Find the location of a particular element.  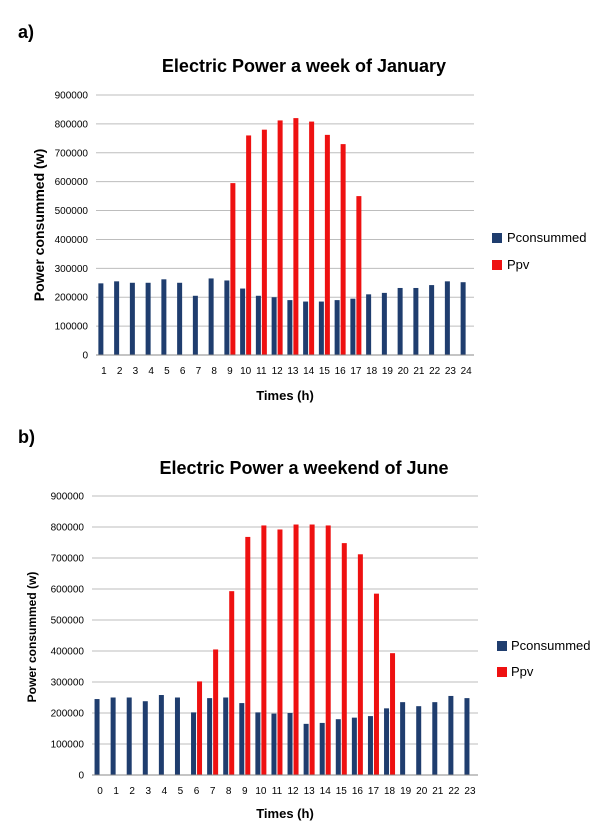

x-tick-label: 14 is located at coordinates (309, 371).